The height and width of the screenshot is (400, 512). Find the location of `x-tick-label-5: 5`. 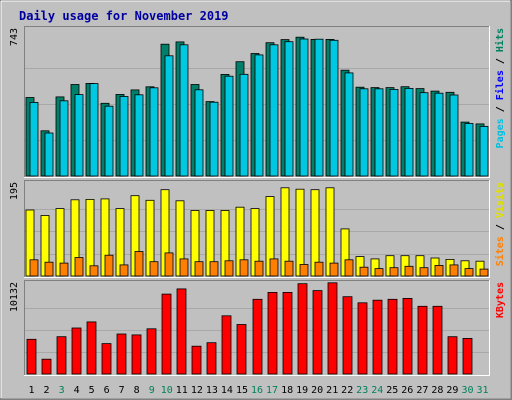

x-tick-label-5: 5 is located at coordinates (92, 390).